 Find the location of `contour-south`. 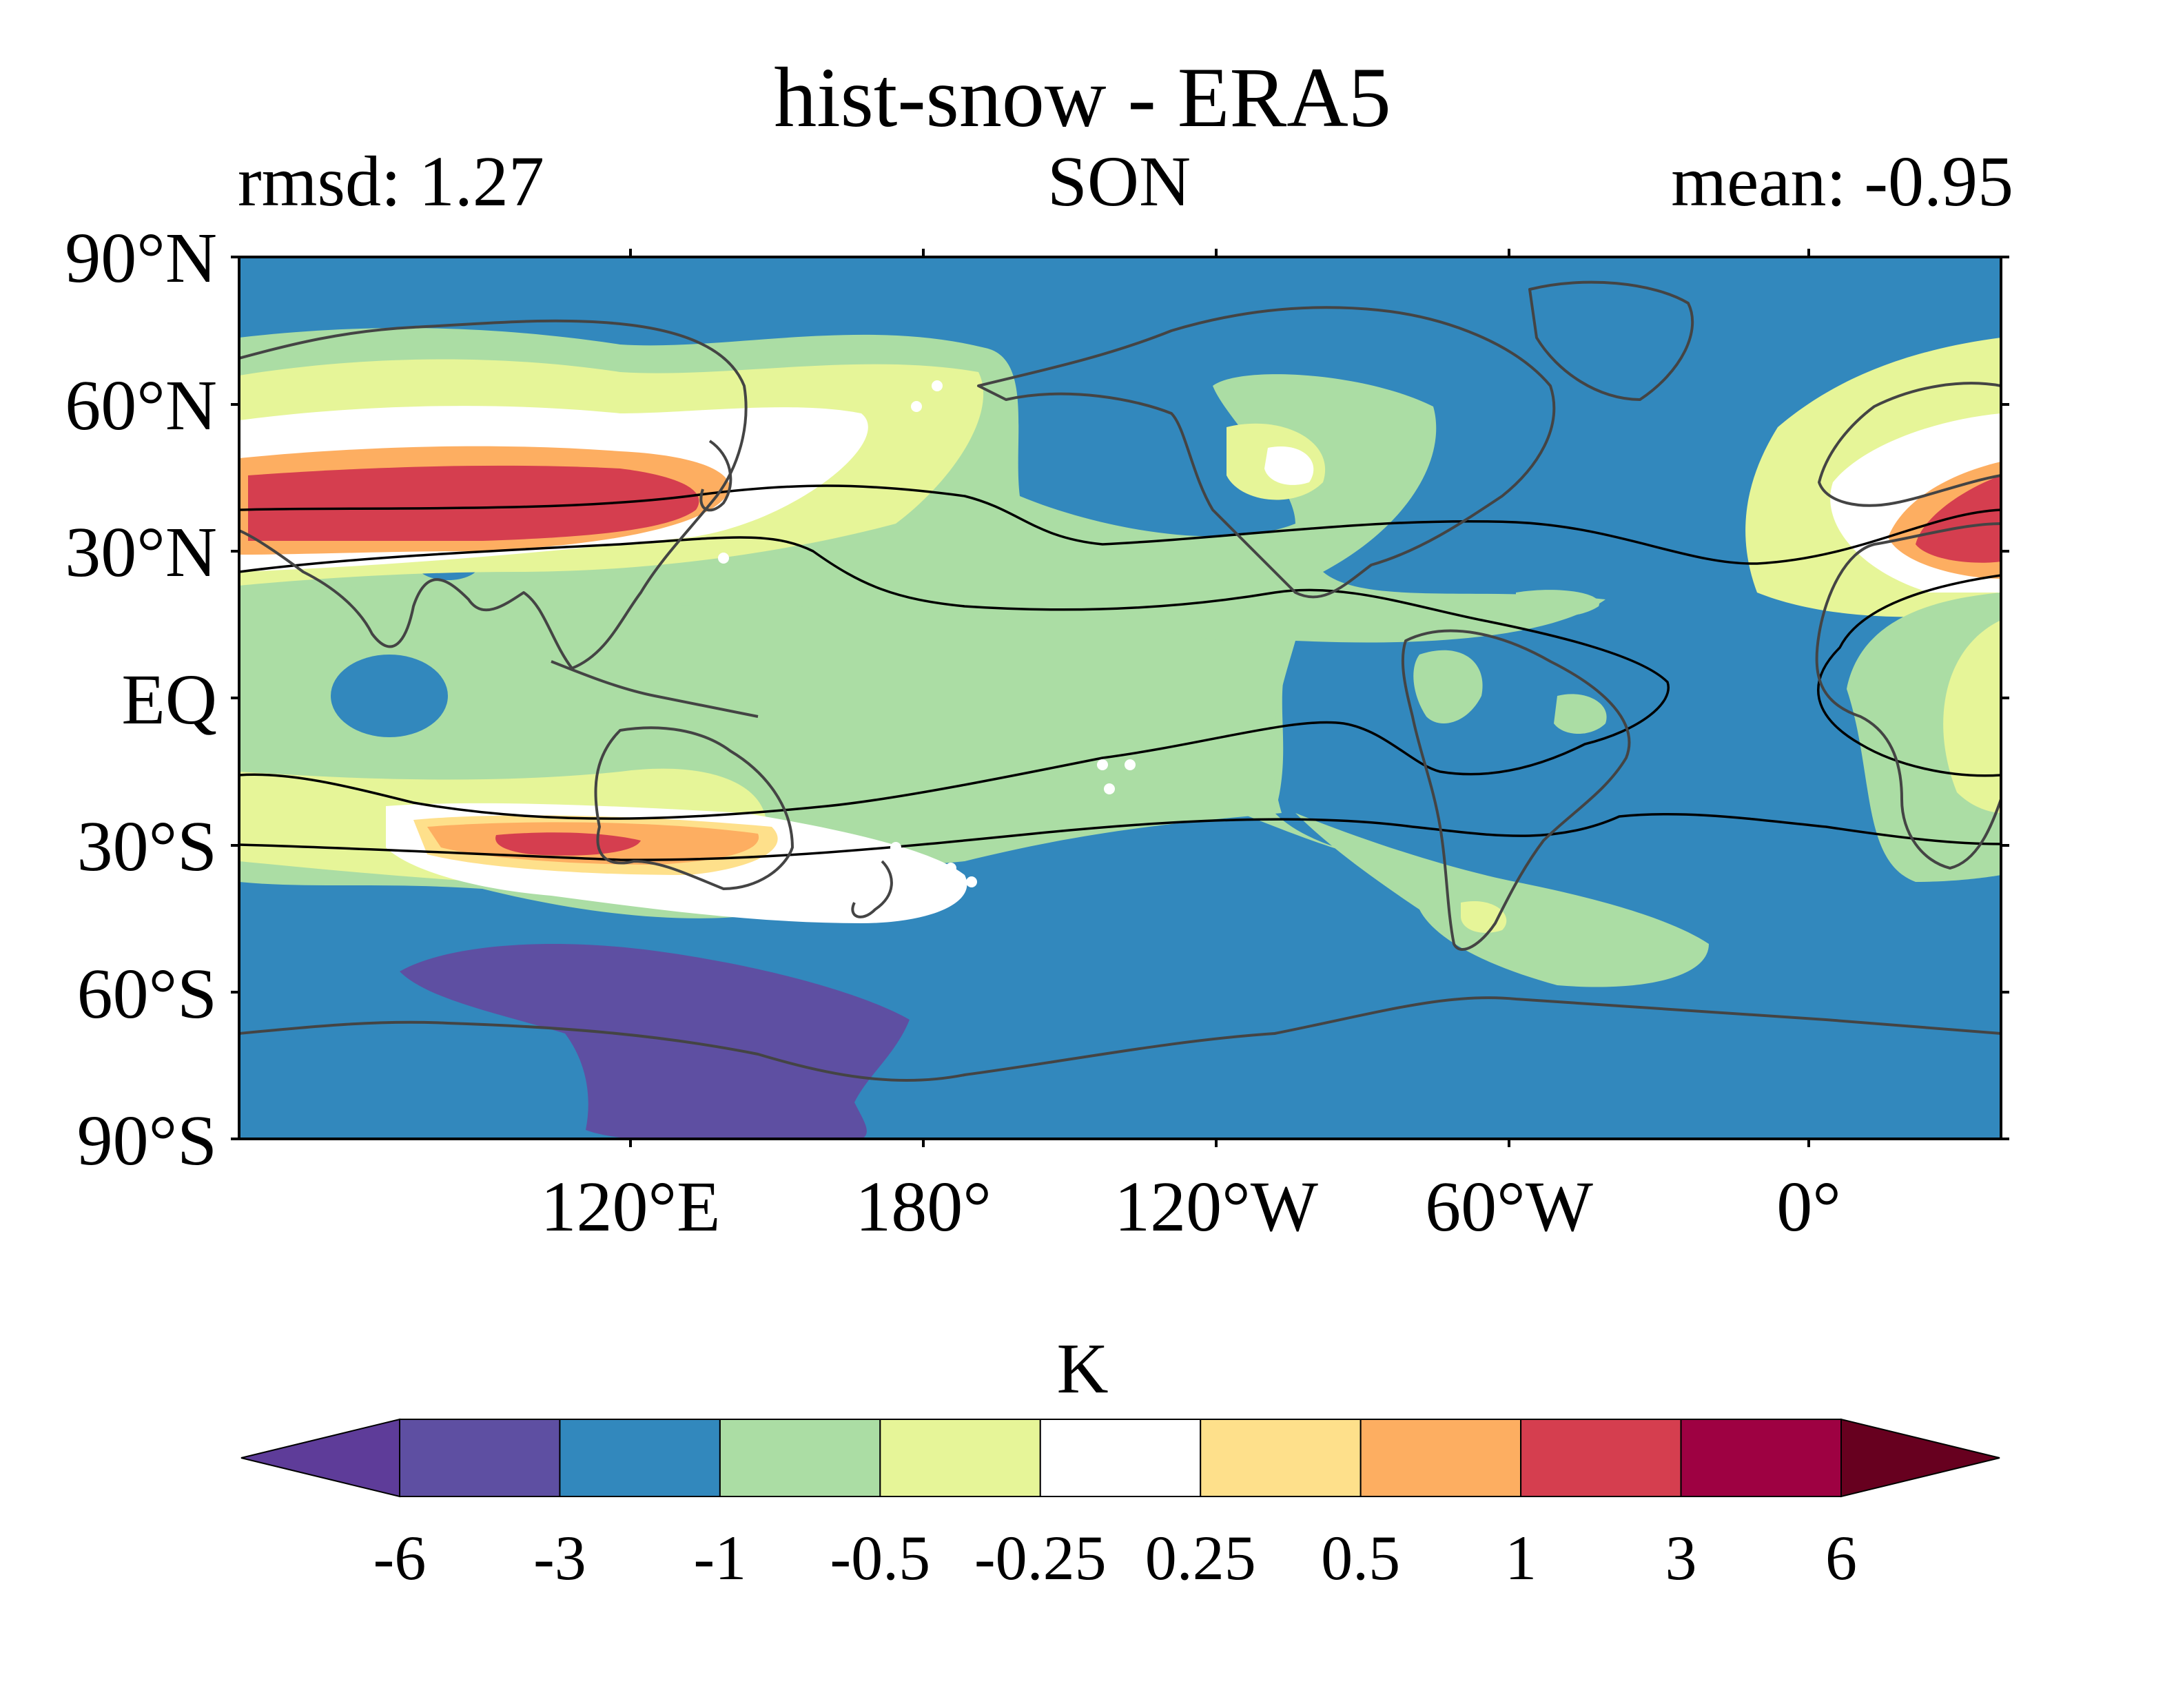

contour-south is located at coordinates (1120, 836).